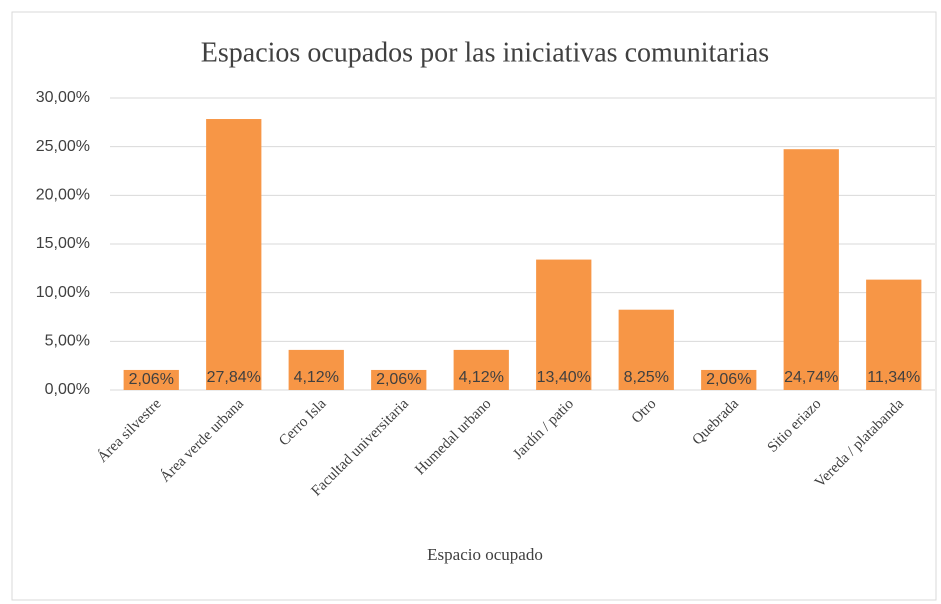  Describe the element at coordinates (811, 377) in the screenshot. I see `data-label: 24,74%` at that location.